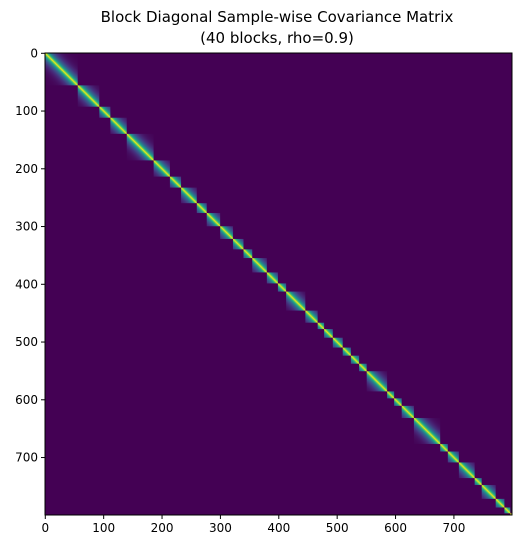 The width and height of the screenshot is (518, 548). Describe the element at coordinates (253, 525) in the screenshot. I see `x-axis: 0 100 200 300 400 500 600 700` at that location.